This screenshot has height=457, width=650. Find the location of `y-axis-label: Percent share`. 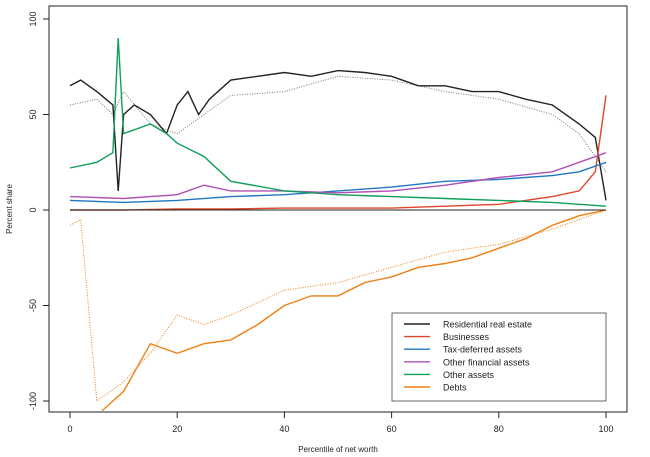

y-axis-label: Percent share is located at coordinates (9, 209).